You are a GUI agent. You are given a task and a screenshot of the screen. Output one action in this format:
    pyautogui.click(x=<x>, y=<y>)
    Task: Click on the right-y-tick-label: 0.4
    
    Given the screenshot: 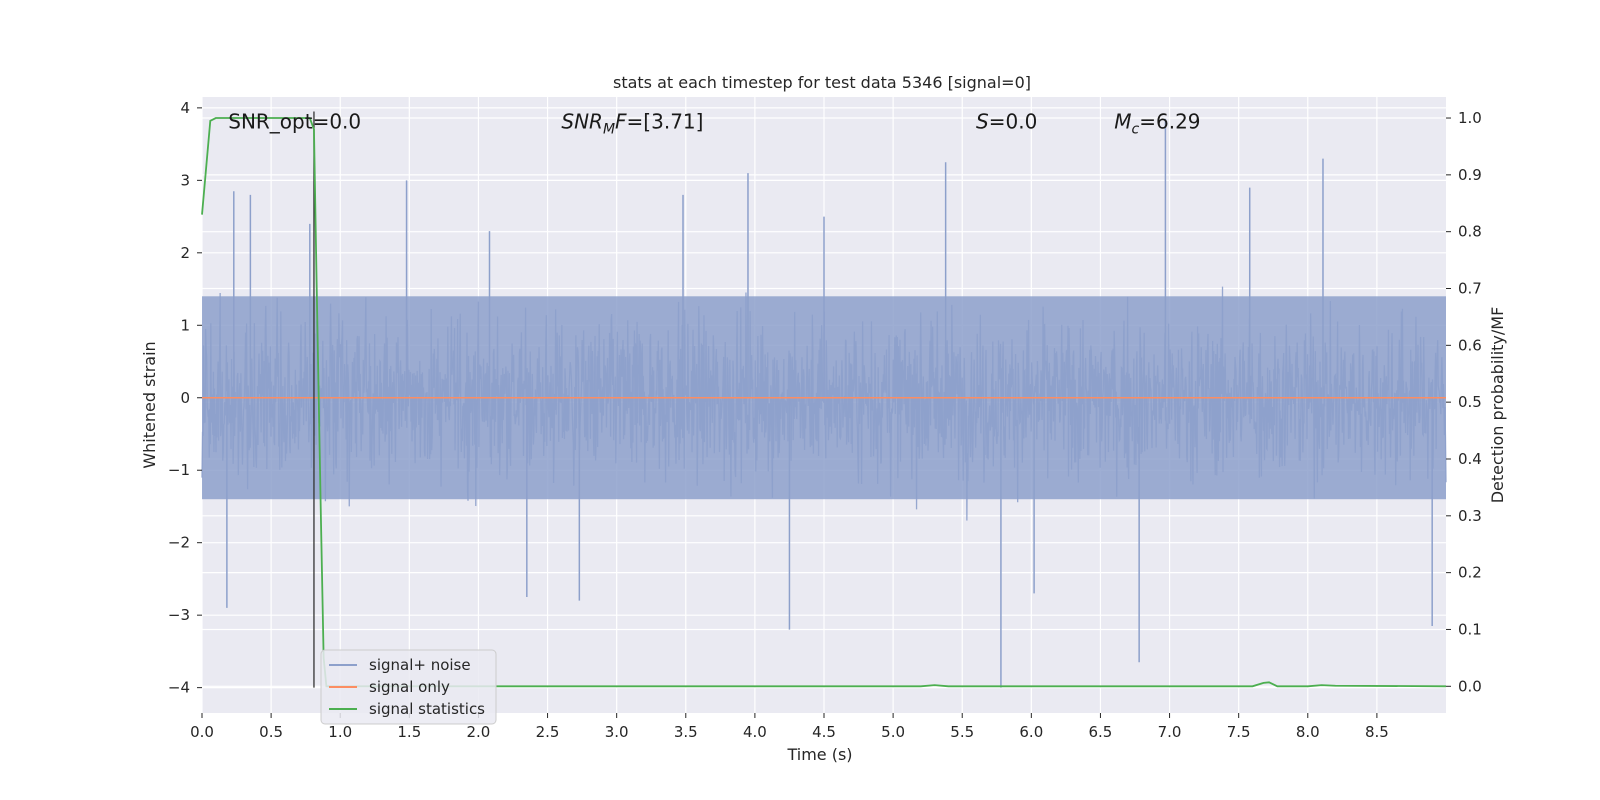 What is the action you would take?
    pyautogui.click(x=1470, y=459)
    